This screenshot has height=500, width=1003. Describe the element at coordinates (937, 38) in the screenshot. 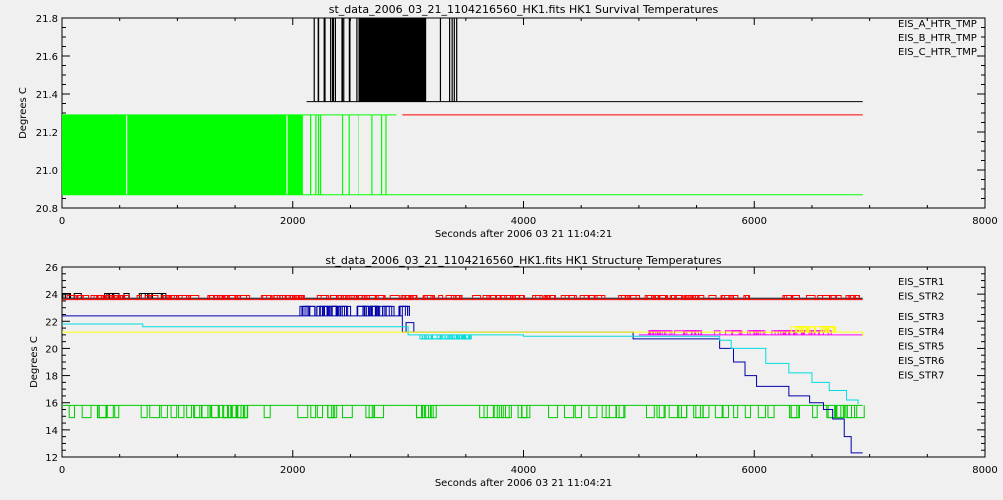

I see `legend-entry: EIS_B_HTR_TMP` at that location.